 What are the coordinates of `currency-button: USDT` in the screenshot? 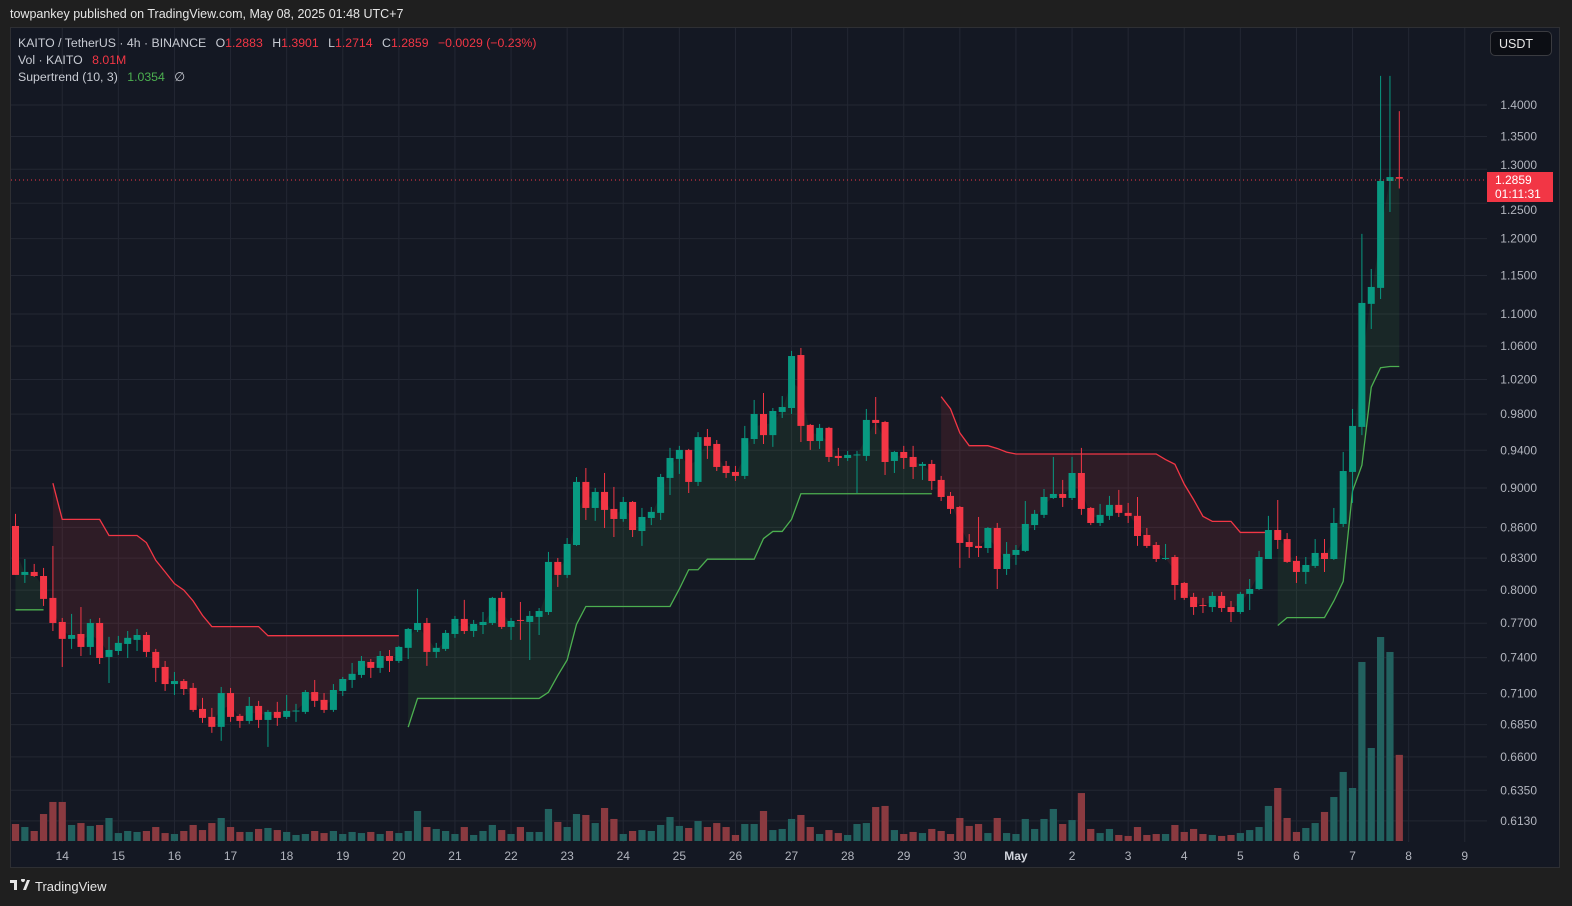 It's located at (1521, 43).